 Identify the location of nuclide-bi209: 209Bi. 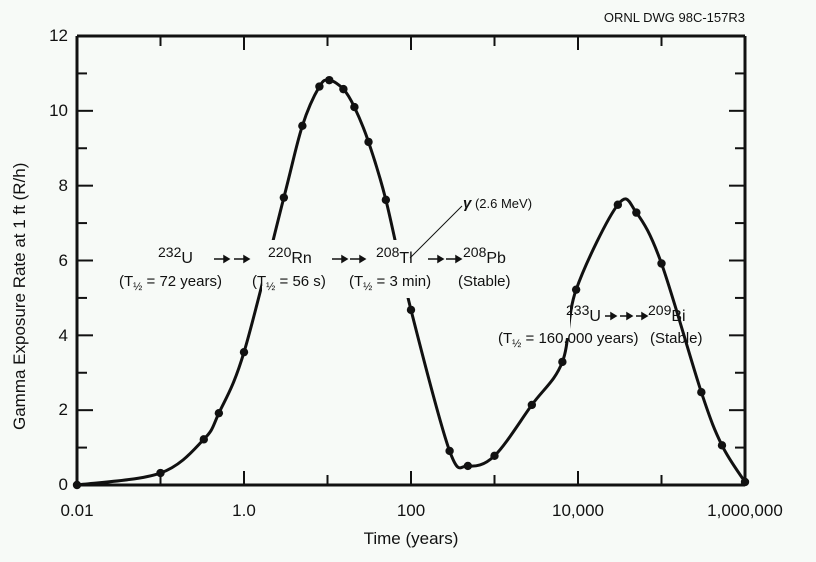
(667, 313).